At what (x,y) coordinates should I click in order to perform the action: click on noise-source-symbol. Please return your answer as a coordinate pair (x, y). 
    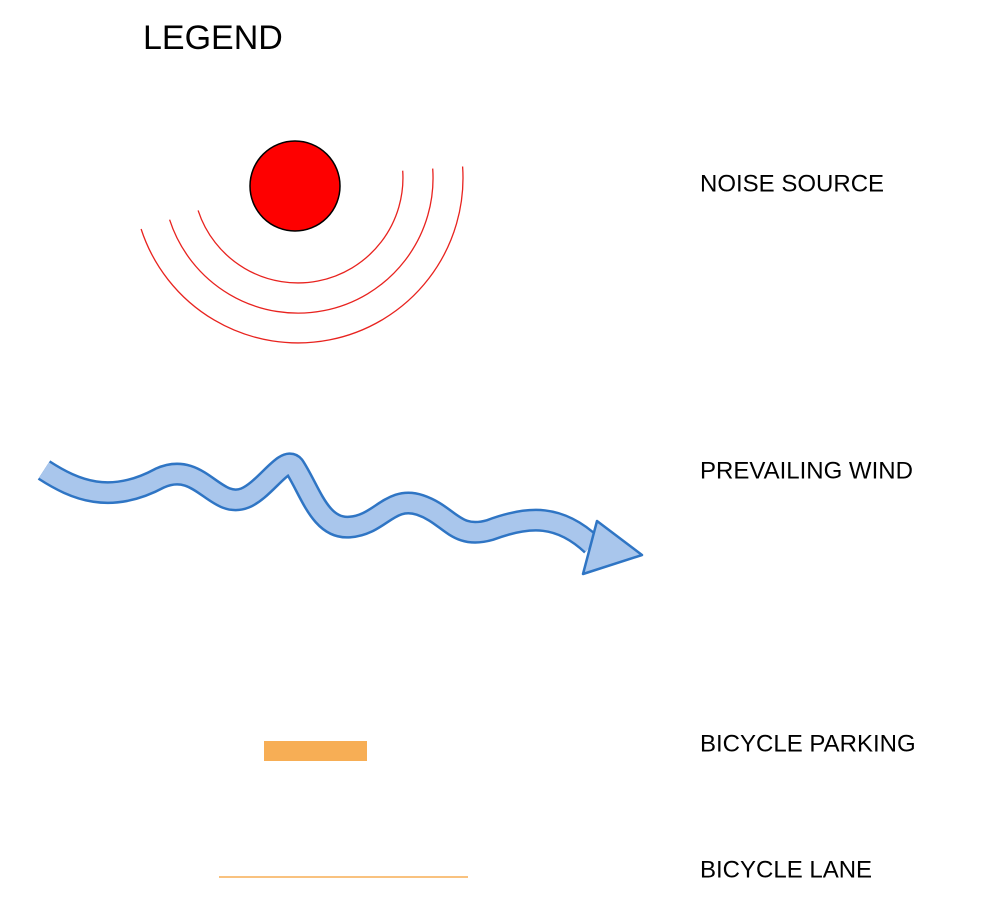
    Looking at the image, I should click on (302, 242).